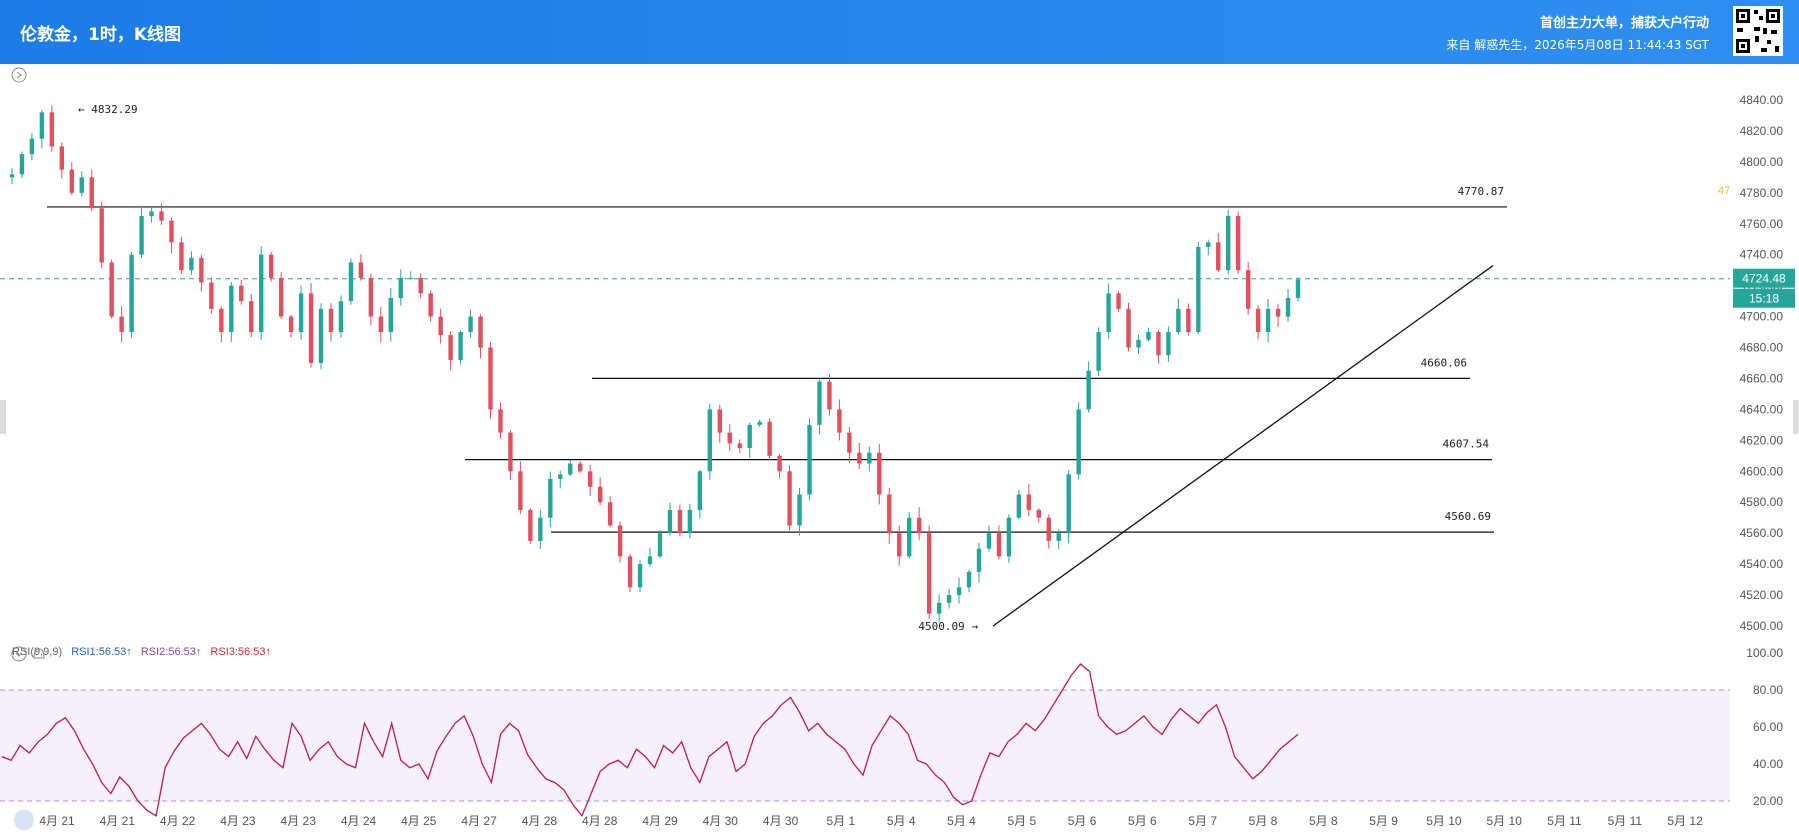 The height and width of the screenshot is (835, 1799). What do you see at coordinates (1481, 191) in the screenshot?
I see `horizontal-level-label: 4770.87` at bounding box center [1481, 191].